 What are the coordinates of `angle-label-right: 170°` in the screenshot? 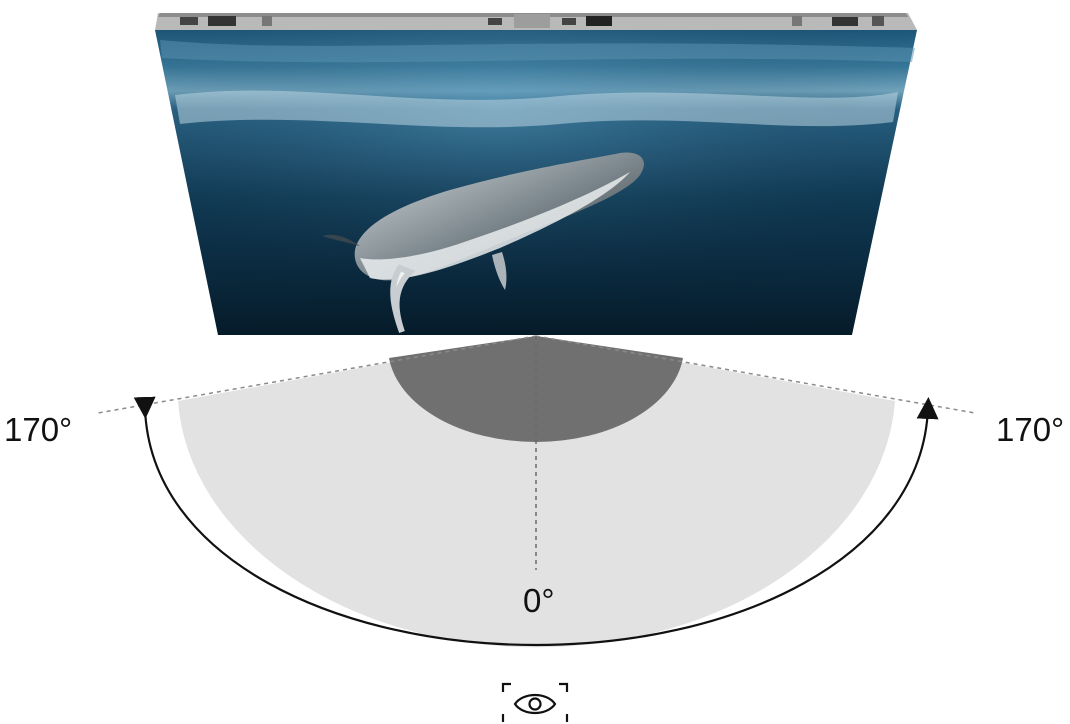 It's located at (1030, 429).